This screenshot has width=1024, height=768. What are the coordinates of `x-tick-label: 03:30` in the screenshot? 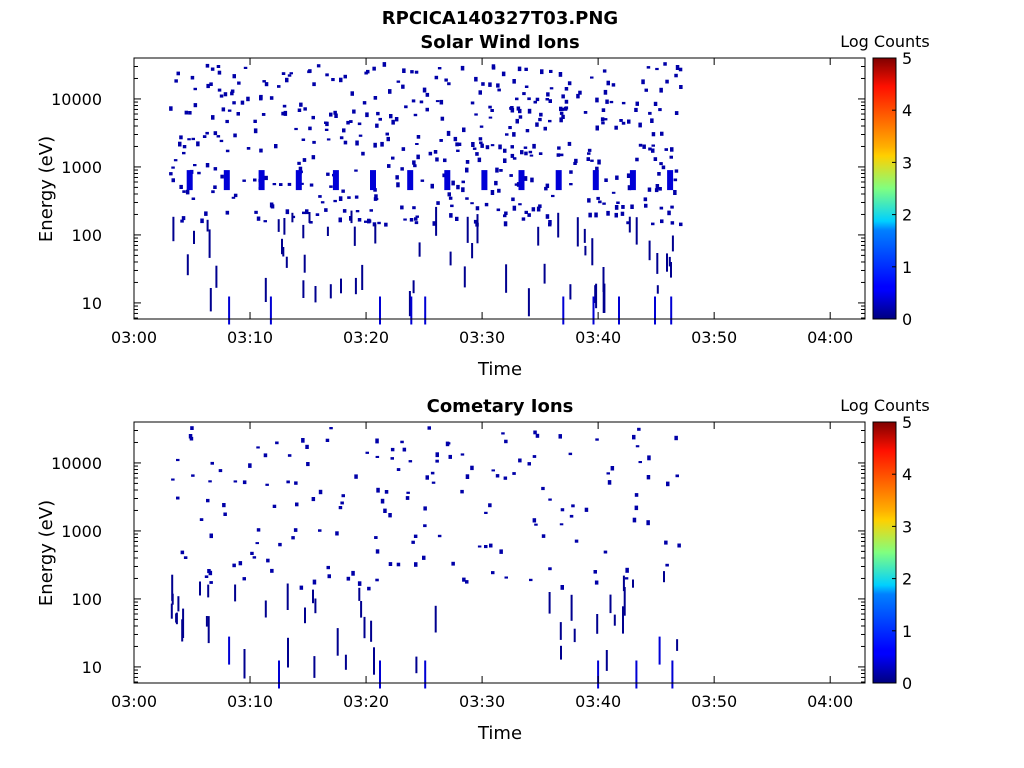 It's located at (482, 337).